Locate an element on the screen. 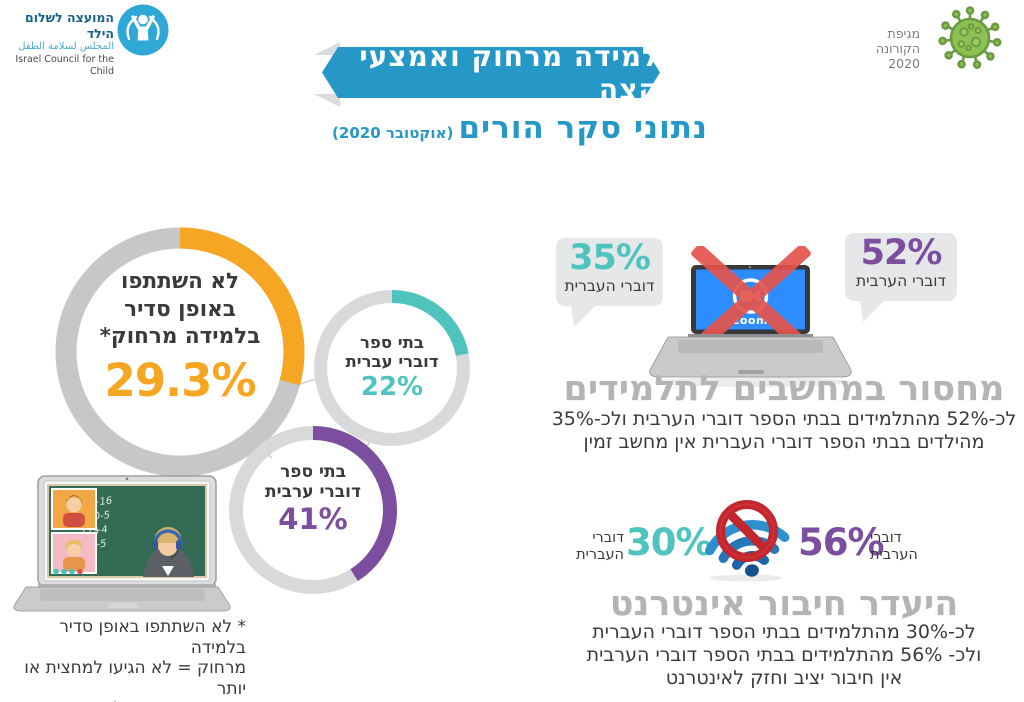  arabic-label-line1: דוברי is located at coordinates (886, 538).